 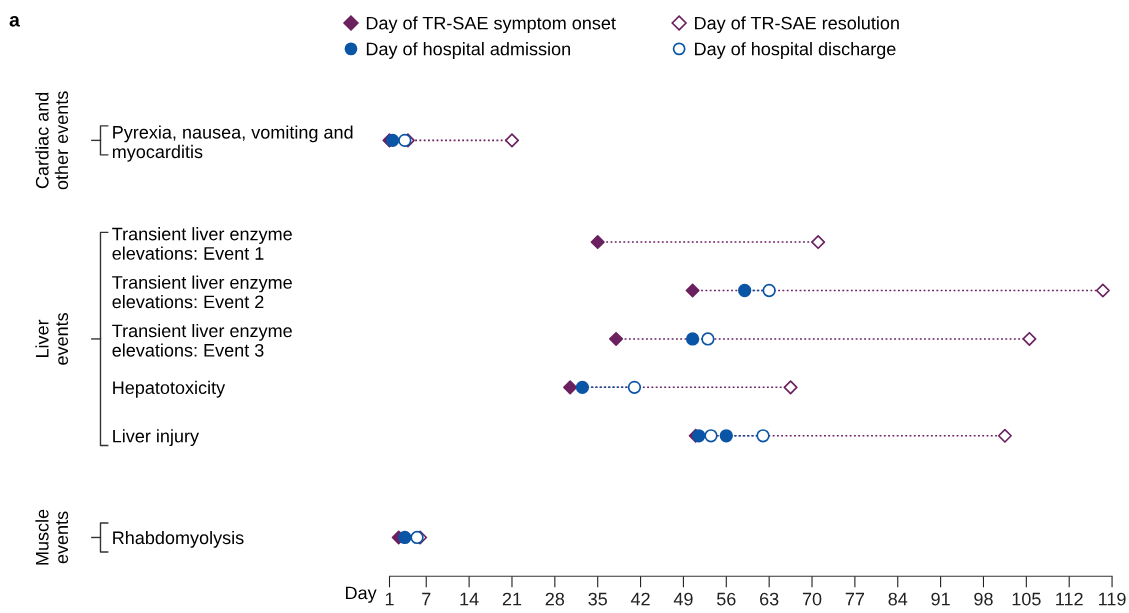 I want to click on legend-label: Day of hospital discharge, so click(x=795, y=50).